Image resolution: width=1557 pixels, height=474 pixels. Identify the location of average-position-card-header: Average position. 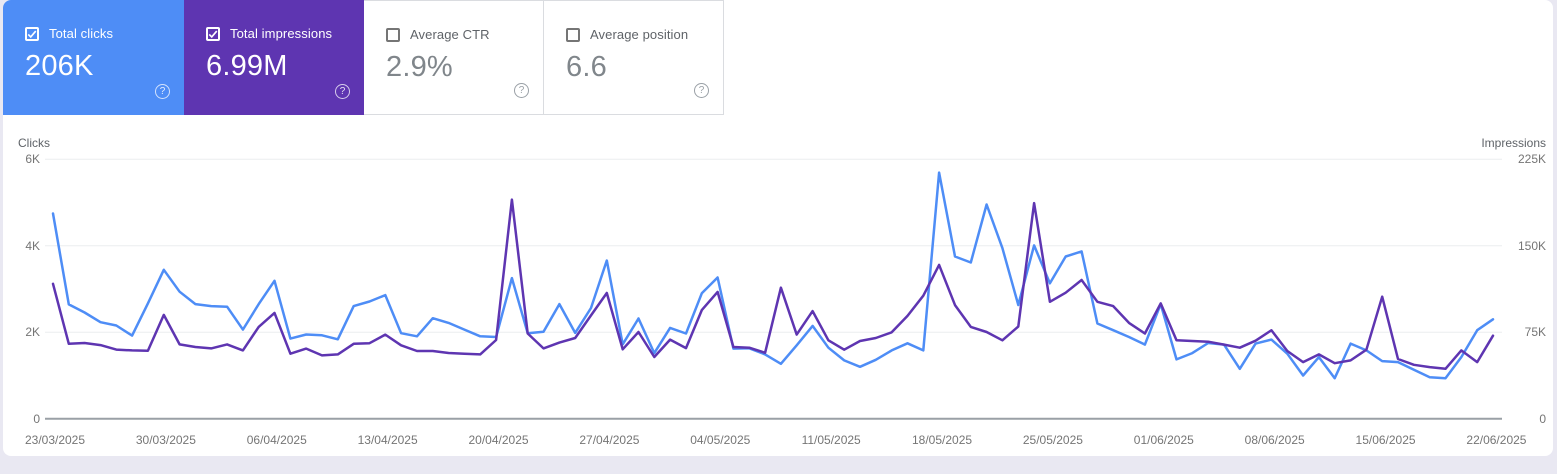
(627, 34).